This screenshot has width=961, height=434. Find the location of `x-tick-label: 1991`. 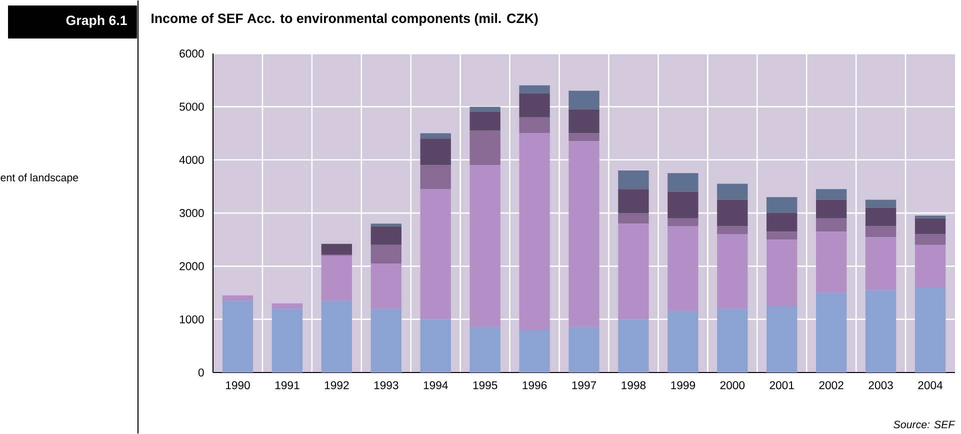

x-tick-label: 1991 is located at coordinates (287, 385).